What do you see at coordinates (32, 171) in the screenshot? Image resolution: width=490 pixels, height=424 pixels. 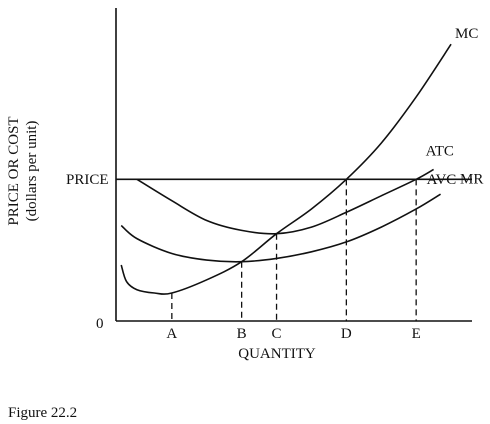 I see `y-axis-label-line2: (dollars per unit)` at bounding box center [32, 171].